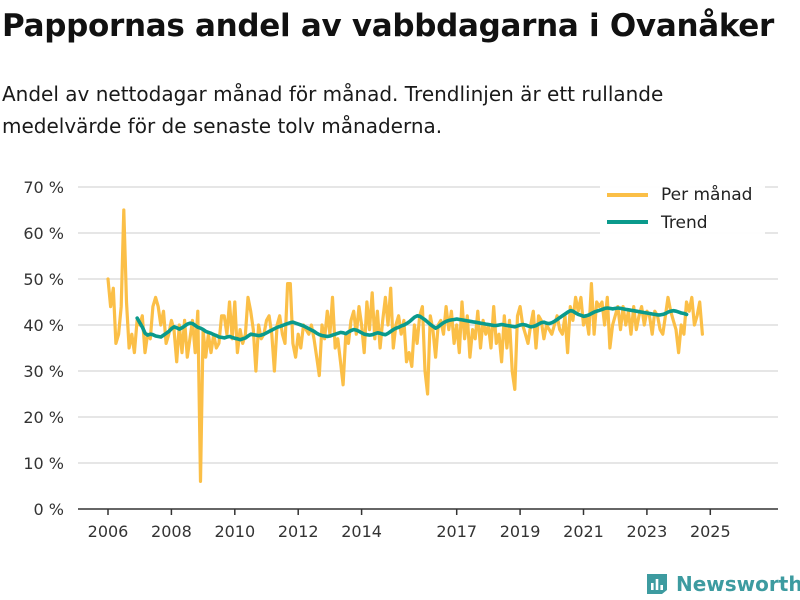 Image resolution: width=800 pixels, height=600 pixels. Describe the element at coordinates (583, 531) in the screenshot. I see `x-tick-label: 2021` at that location.